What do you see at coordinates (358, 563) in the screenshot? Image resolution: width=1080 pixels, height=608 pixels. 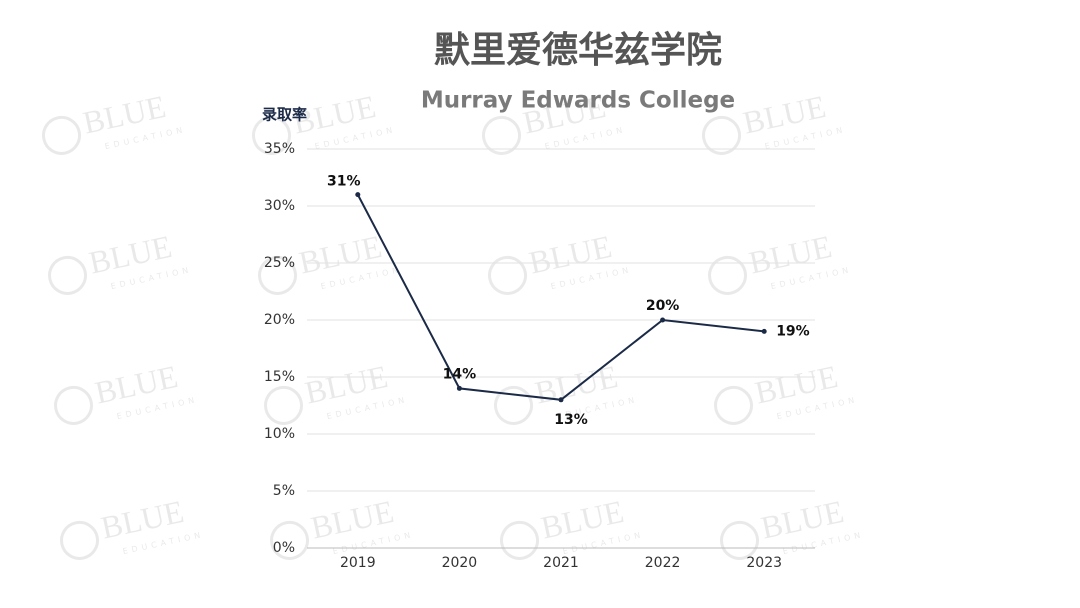 I see `x-tick-label: 2019` at bounding box center [358, 563].